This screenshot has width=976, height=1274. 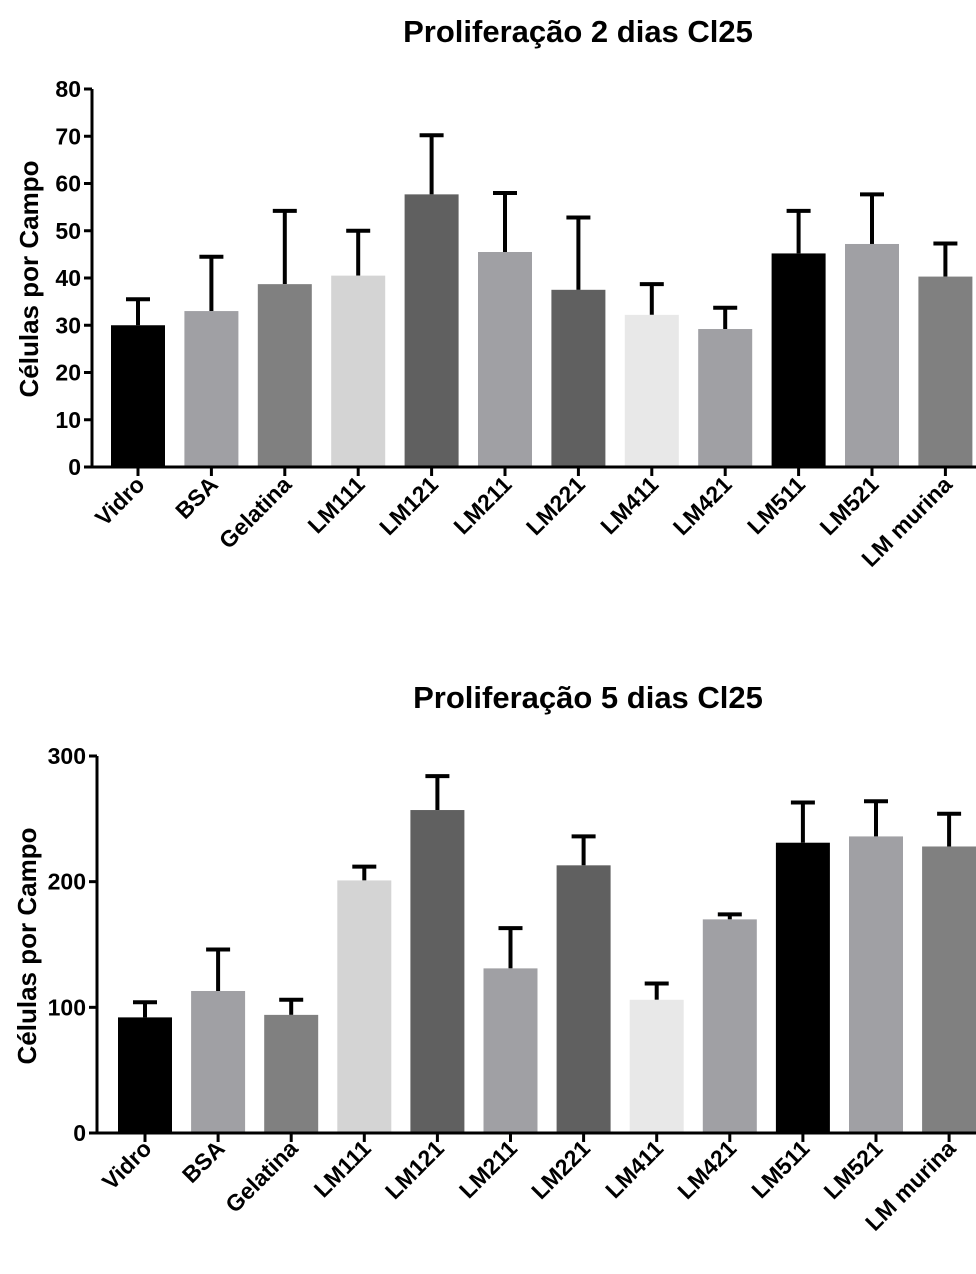 What do you see at coordinates (68, 278) in the screenshot?
I see `y-tick-label: 40` at bounding box center [68, 278].